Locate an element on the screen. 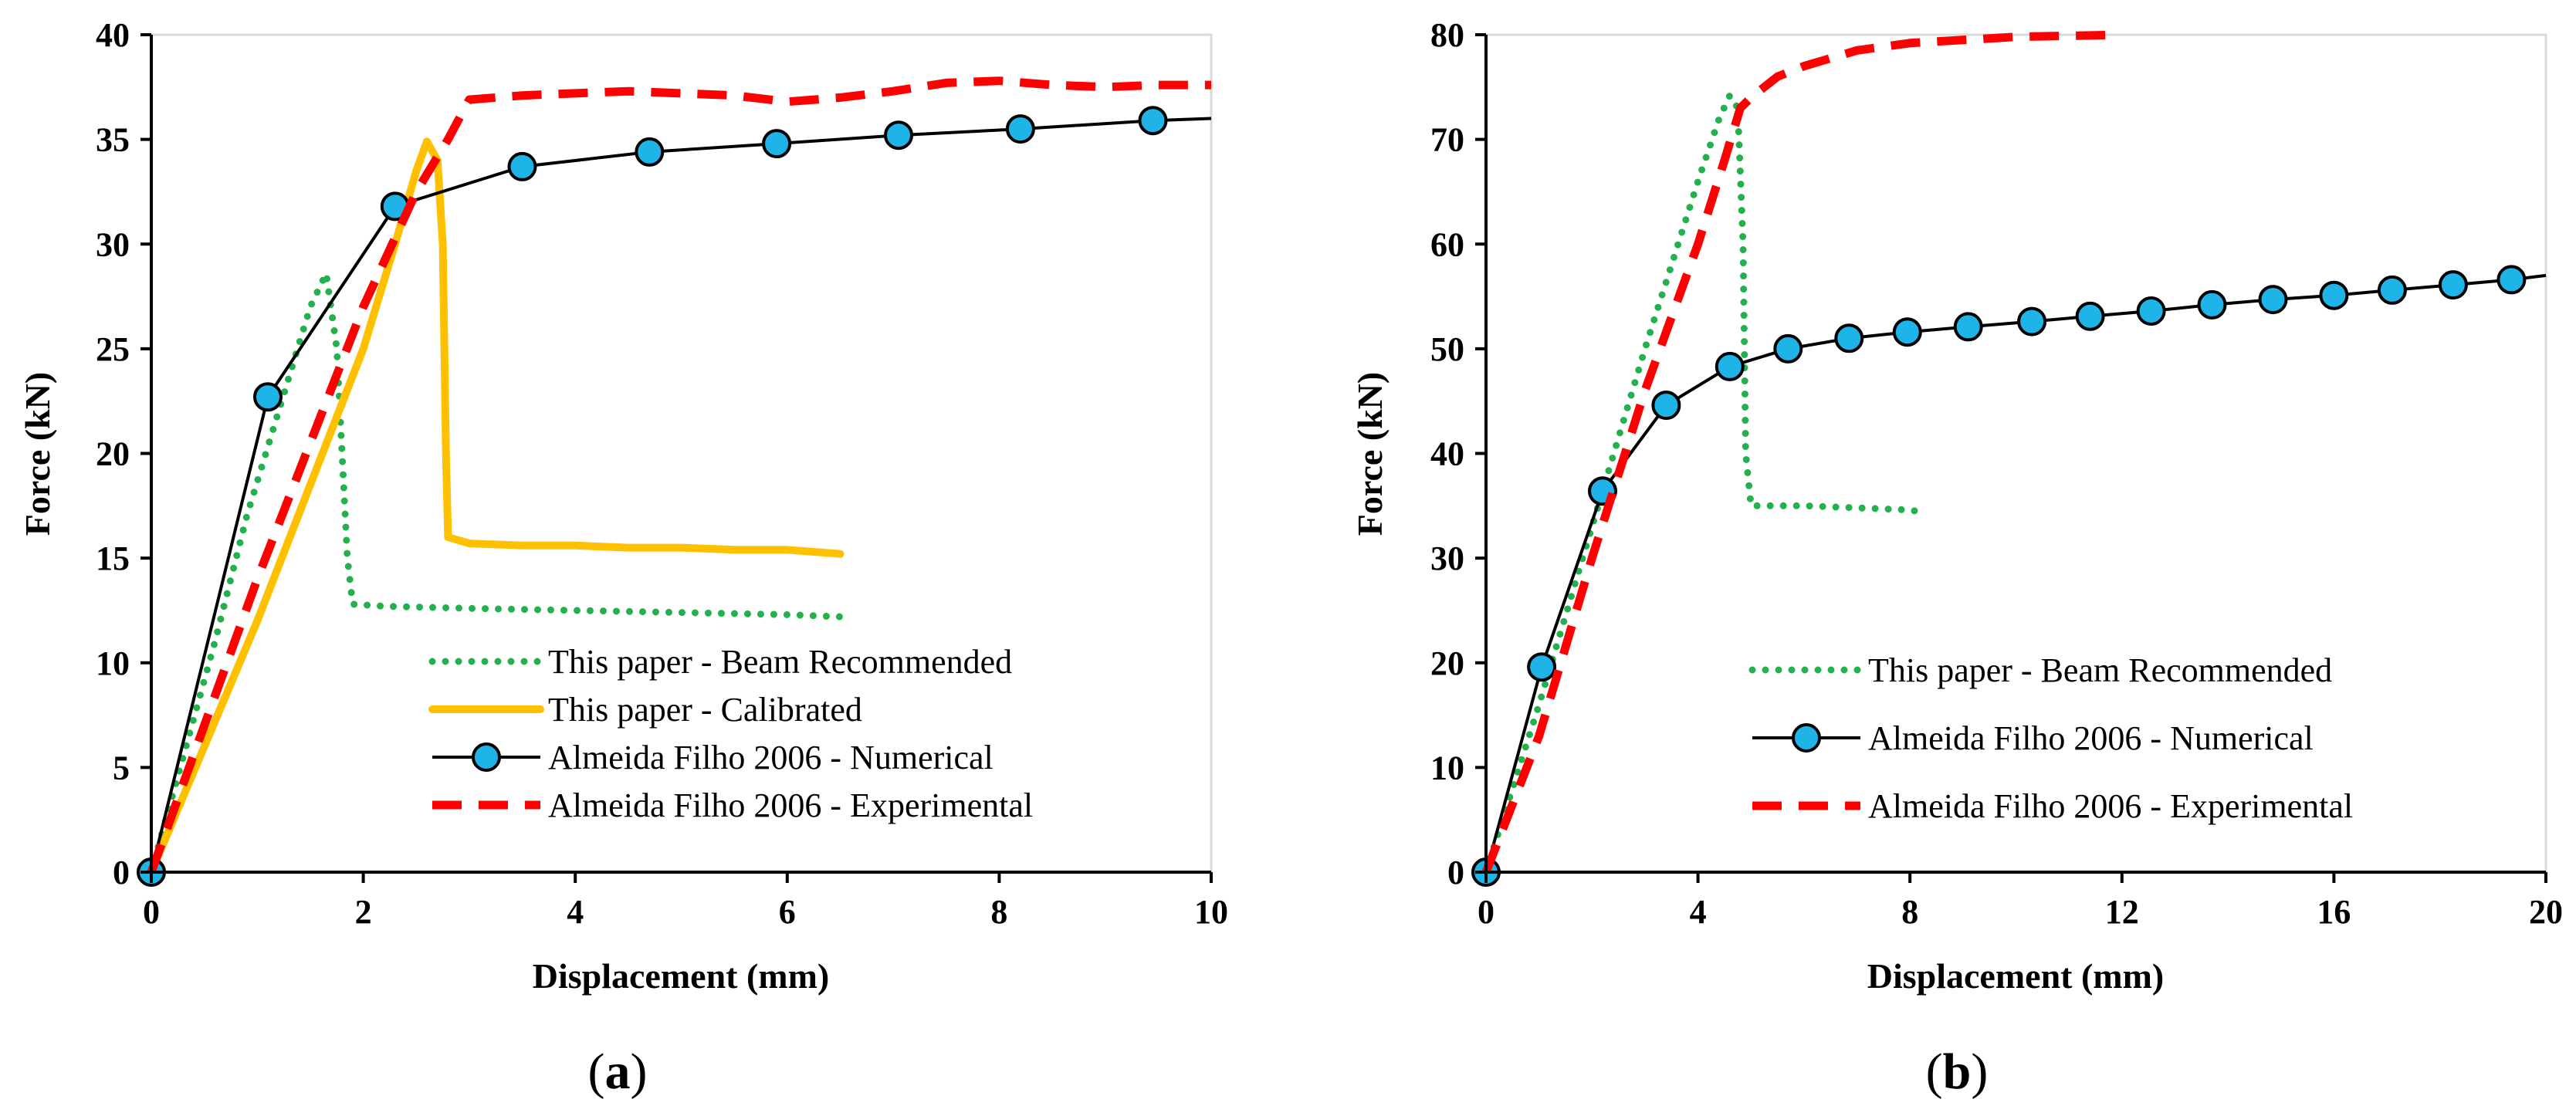 This screenshot has width=2576, height=1106. panel-b-y-tick-label: 20 is located at coordinates (1447, 663).